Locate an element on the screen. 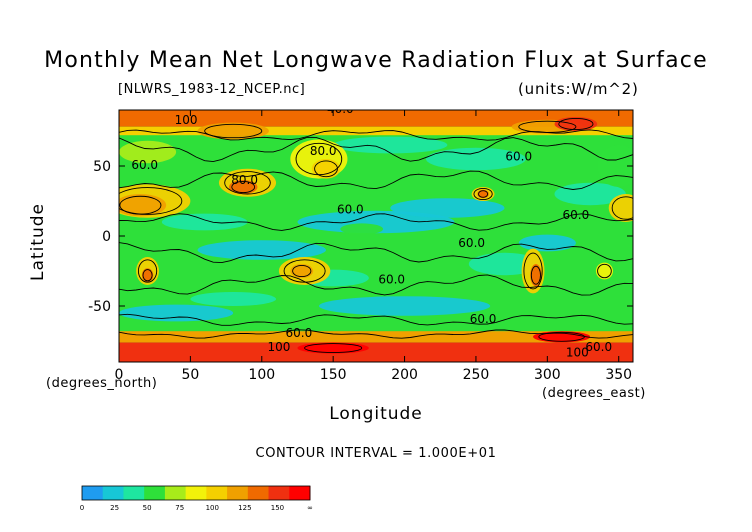 The width and height of the screenshot is (752, 532). colorbar: 0 25 50 75 100 125 150 ∞ is located at coordinates (196, 498).